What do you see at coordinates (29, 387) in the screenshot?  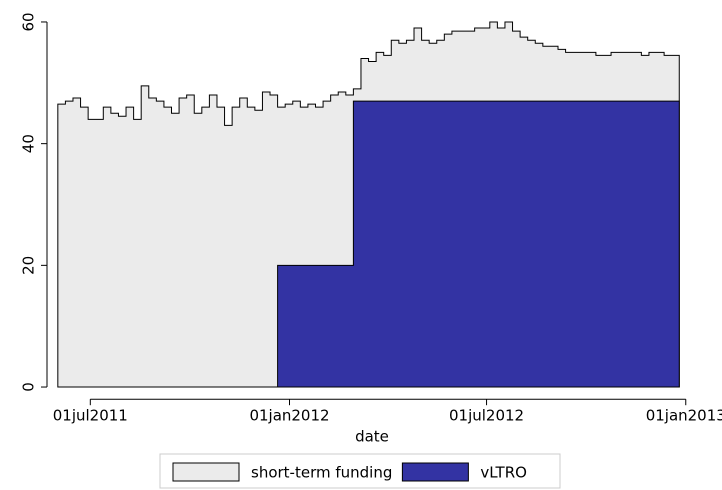 I see `y-tick-label: 0` at bounding box center [29, 387].